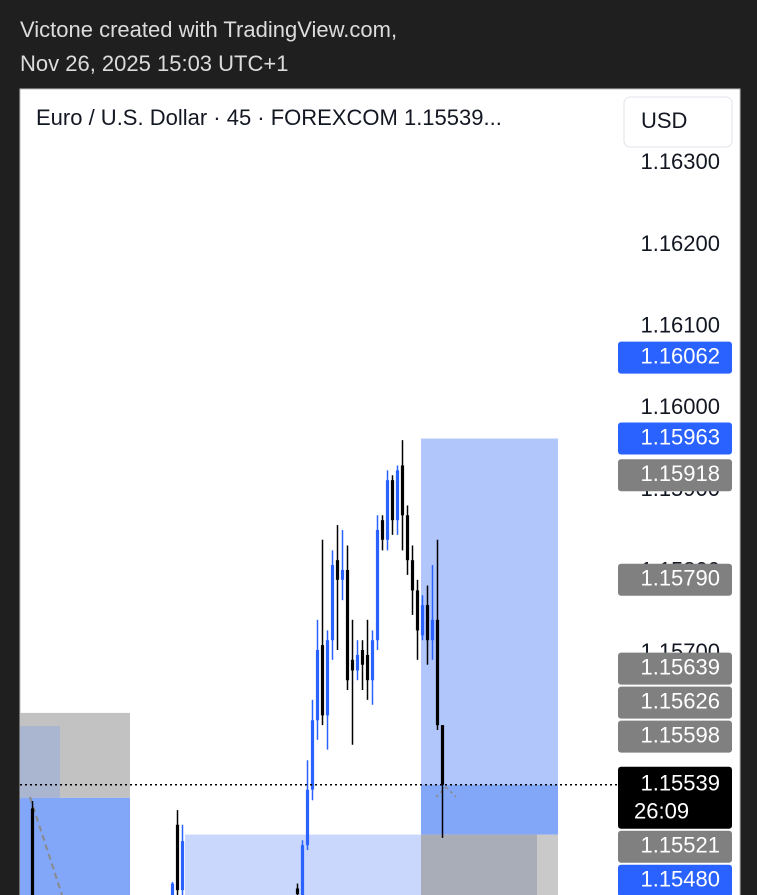 The image size is (757, 895). Describe the element at coordinates (680, 406) in the screenshot. I see `y-tick-label: 1.16000` at that location.